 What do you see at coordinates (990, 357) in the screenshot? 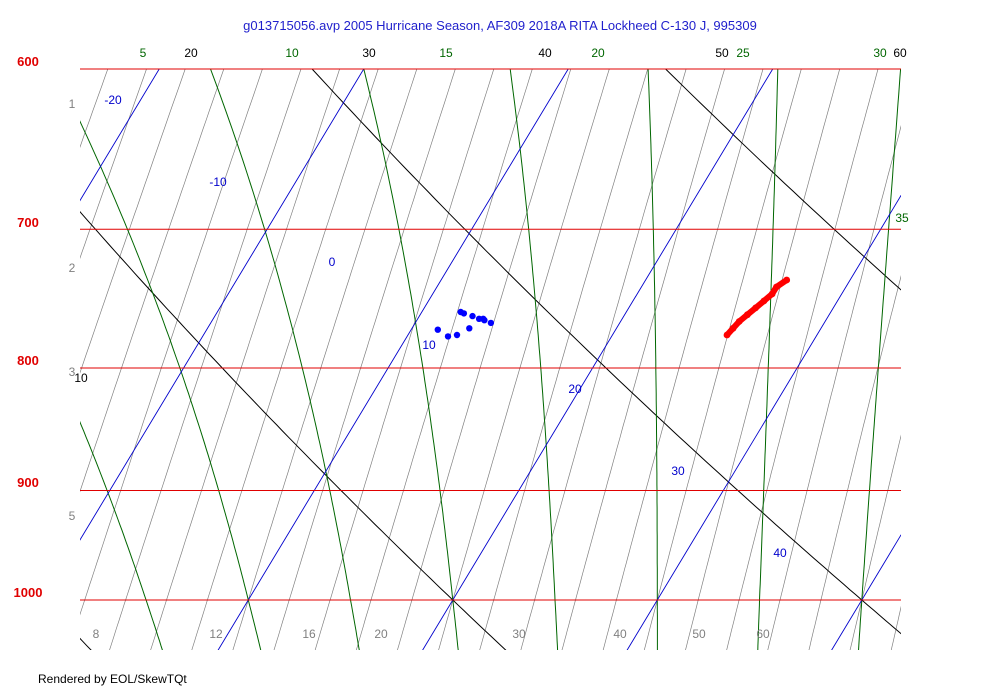
I see `dry-adiabat-line` at bounding box center [990, 357].